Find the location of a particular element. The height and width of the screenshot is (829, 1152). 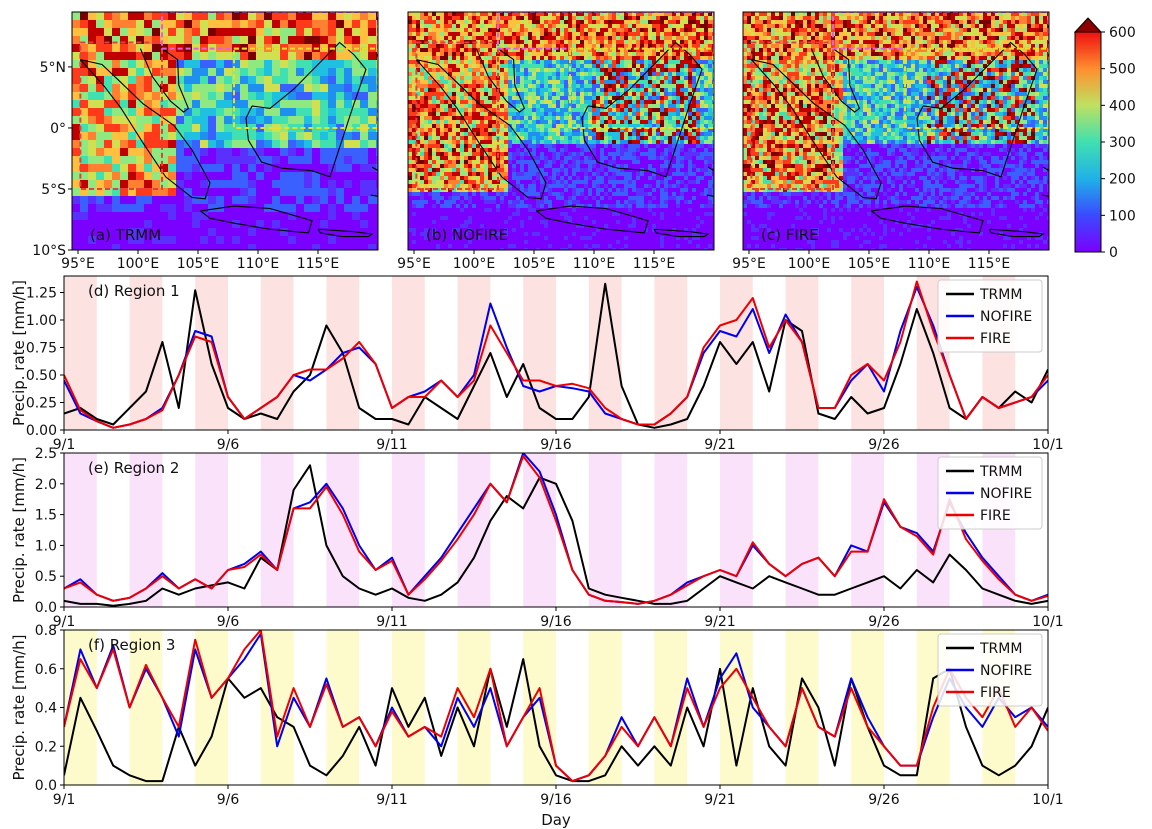

y-tick-label: 2.0 is located at coordinates (46, 485).